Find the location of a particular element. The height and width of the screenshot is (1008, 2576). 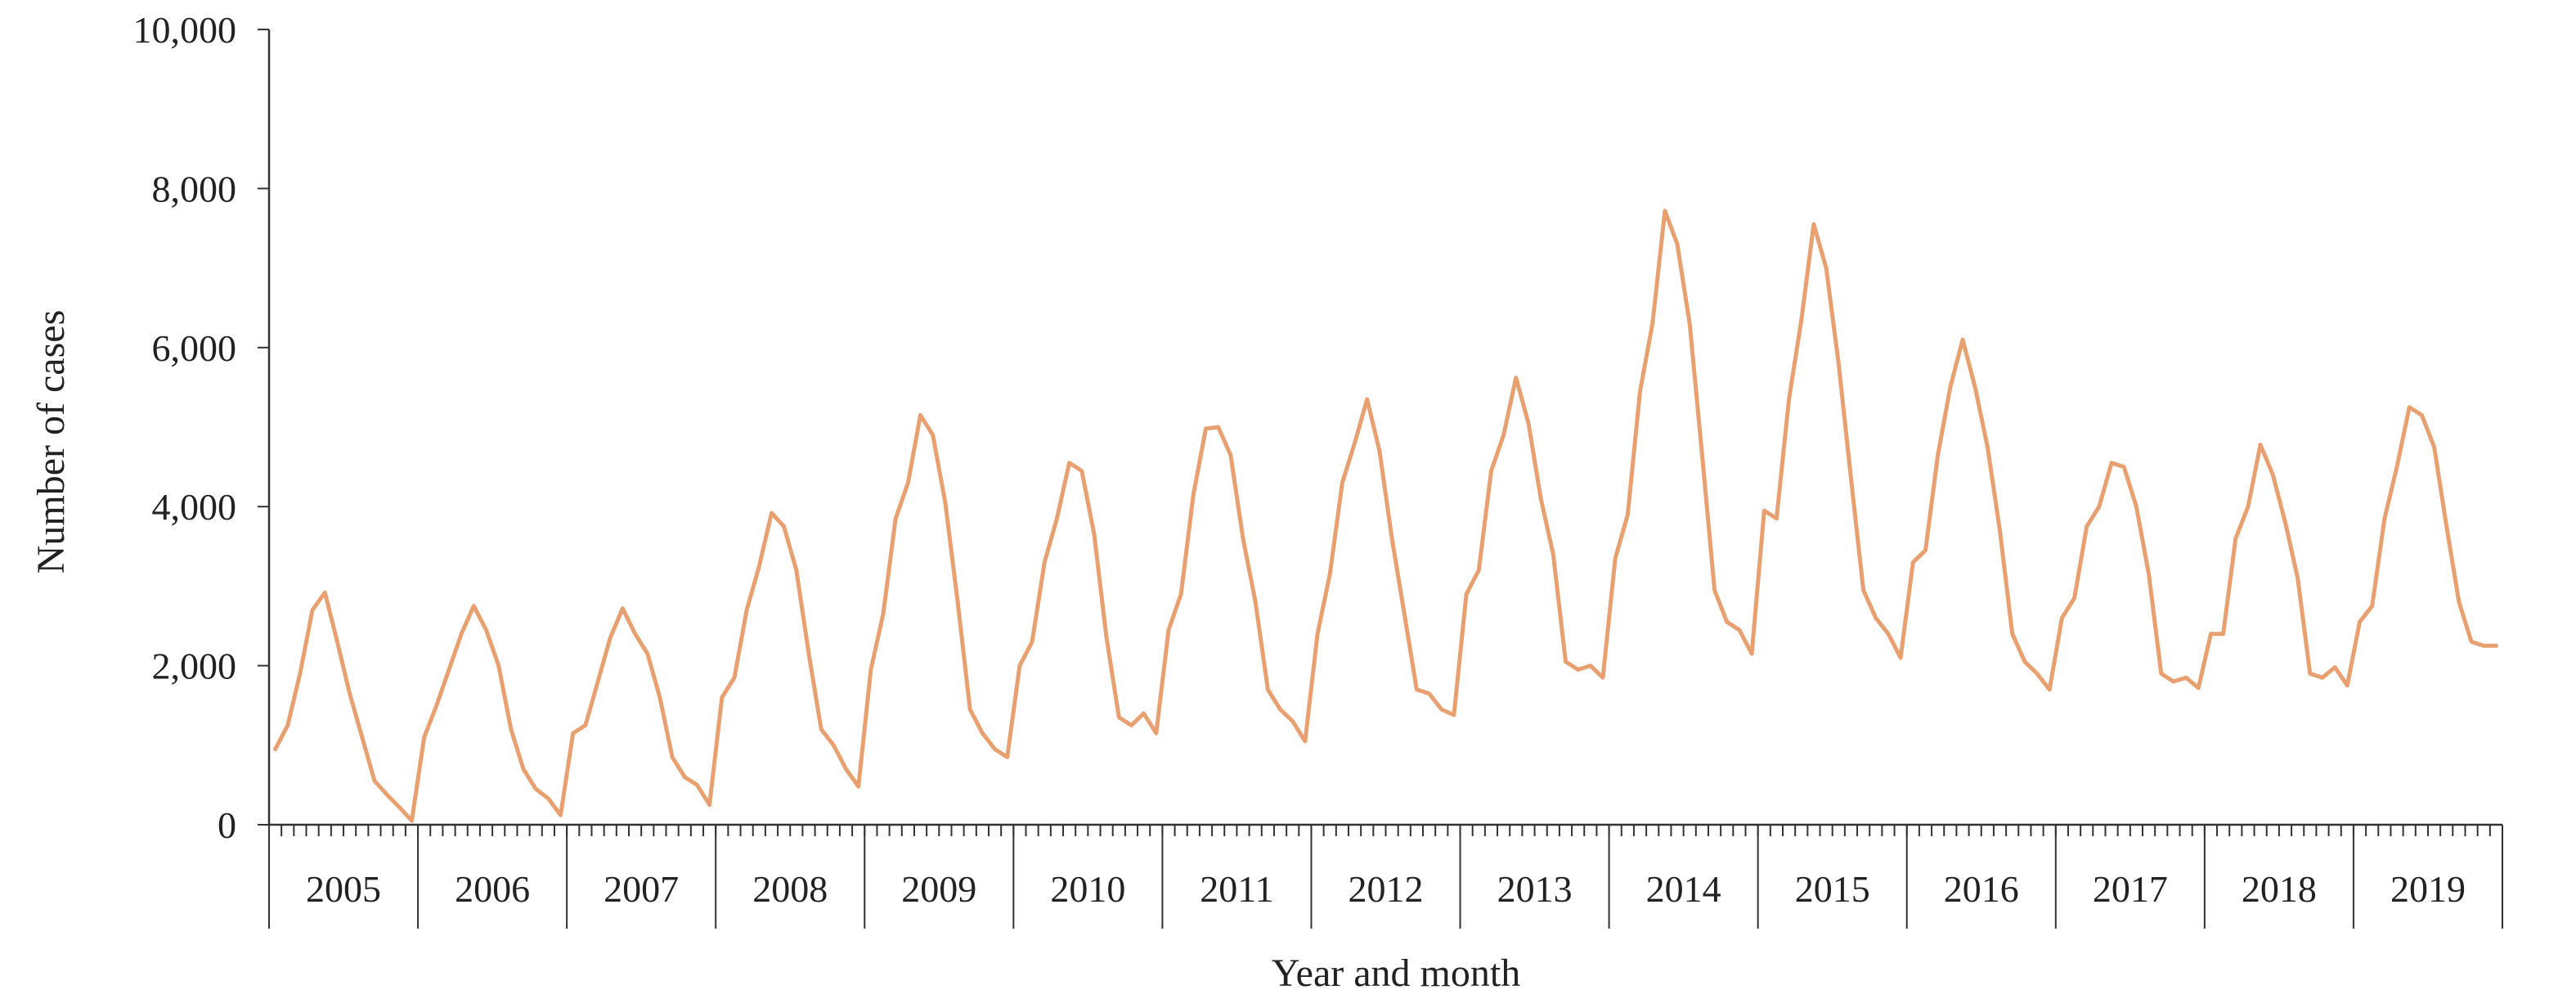

y-tick-label: 6,000 is located at coordinates (194, 348).